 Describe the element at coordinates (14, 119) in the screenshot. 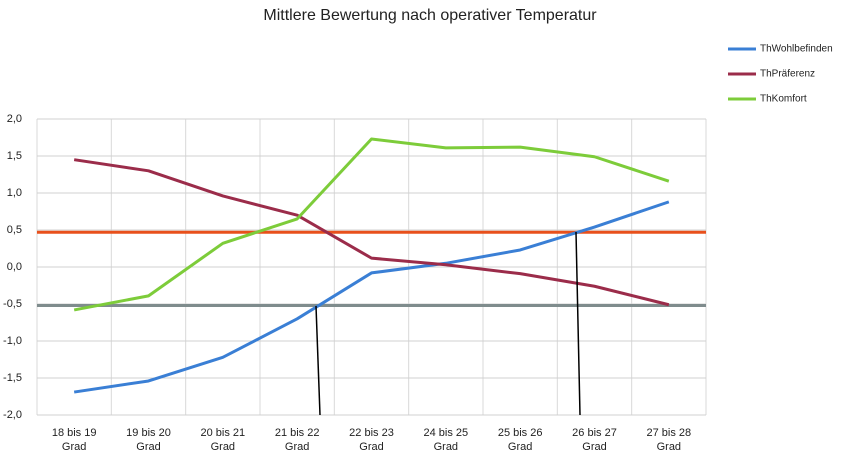

I see `y-tick-label: 2,0` at that location.